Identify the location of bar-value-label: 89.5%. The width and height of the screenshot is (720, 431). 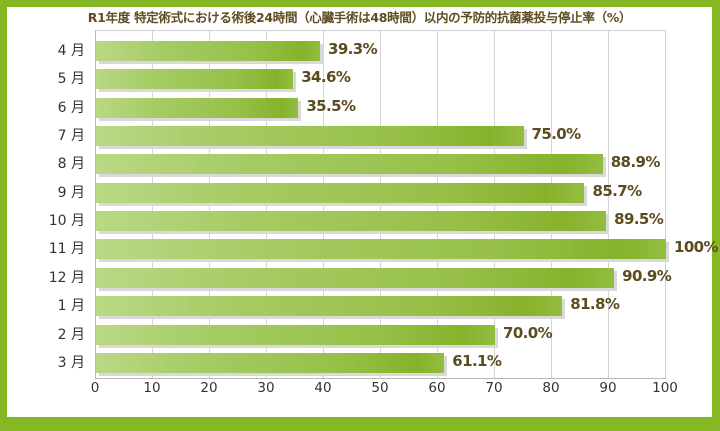
(639, 219).